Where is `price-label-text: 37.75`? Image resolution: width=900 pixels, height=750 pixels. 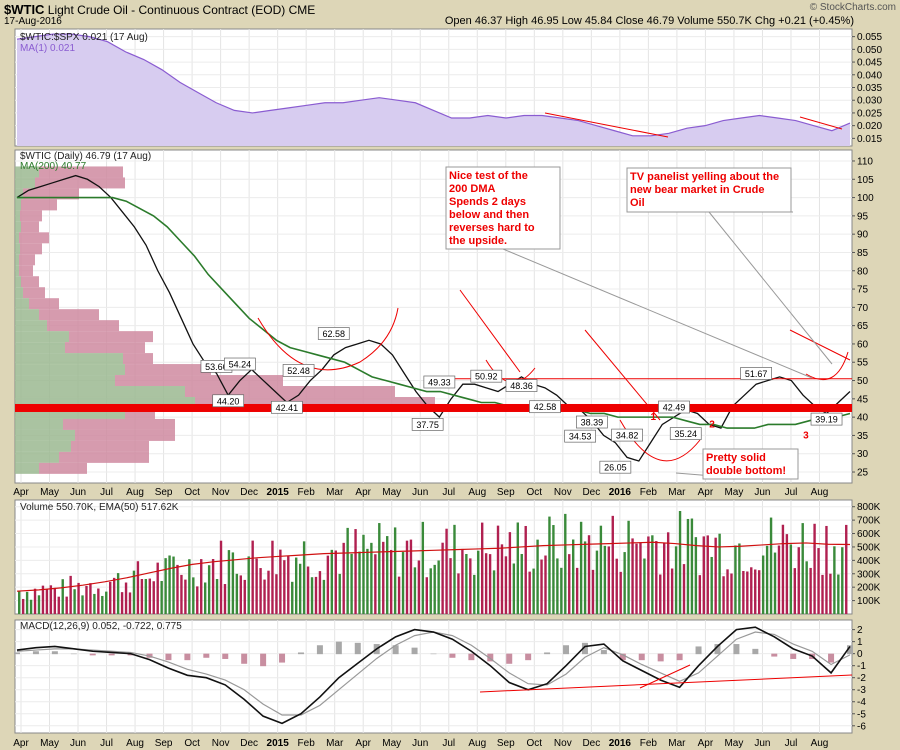
price-label-text: 37.75 is located at coordinates (427, 425).